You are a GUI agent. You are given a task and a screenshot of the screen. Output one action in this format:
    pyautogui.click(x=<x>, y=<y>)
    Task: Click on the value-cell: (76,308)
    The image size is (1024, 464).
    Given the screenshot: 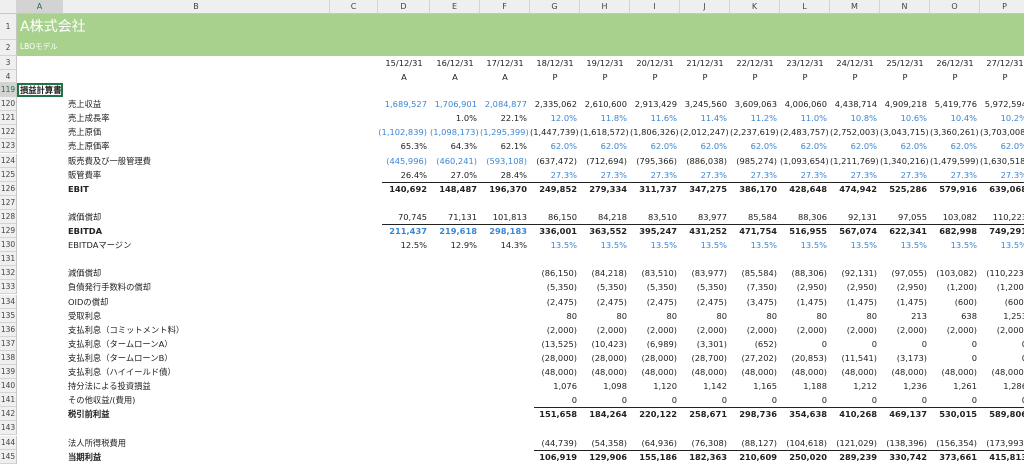 What is the action you would take?
    pyautogui.click(x=709, y=442)
    